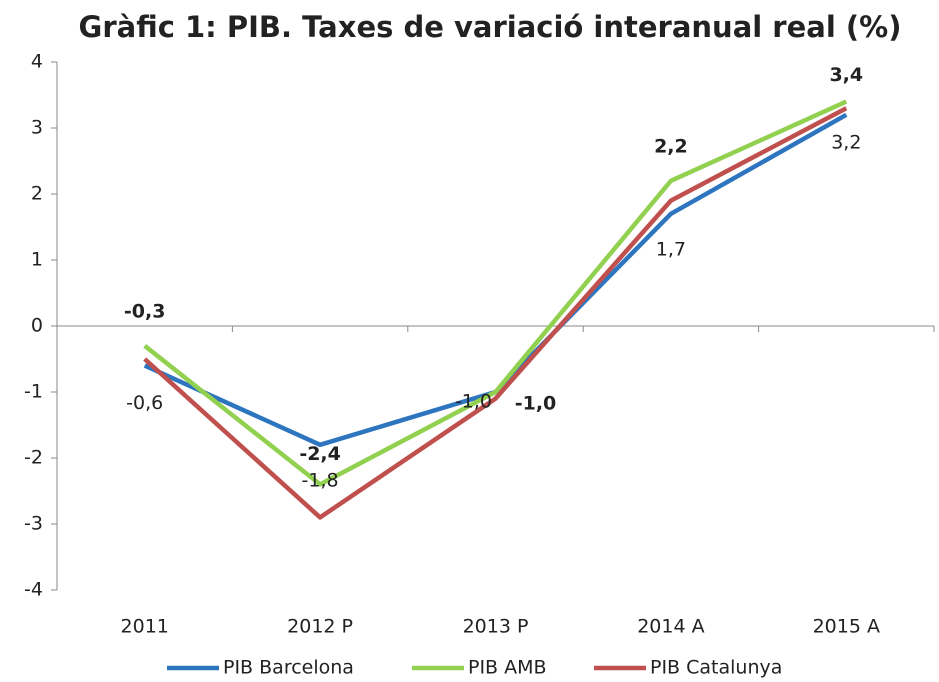  Describe the element at coordinates (507, 668) in the screenshot. I see `legend-label: PIB AMB` at that location.